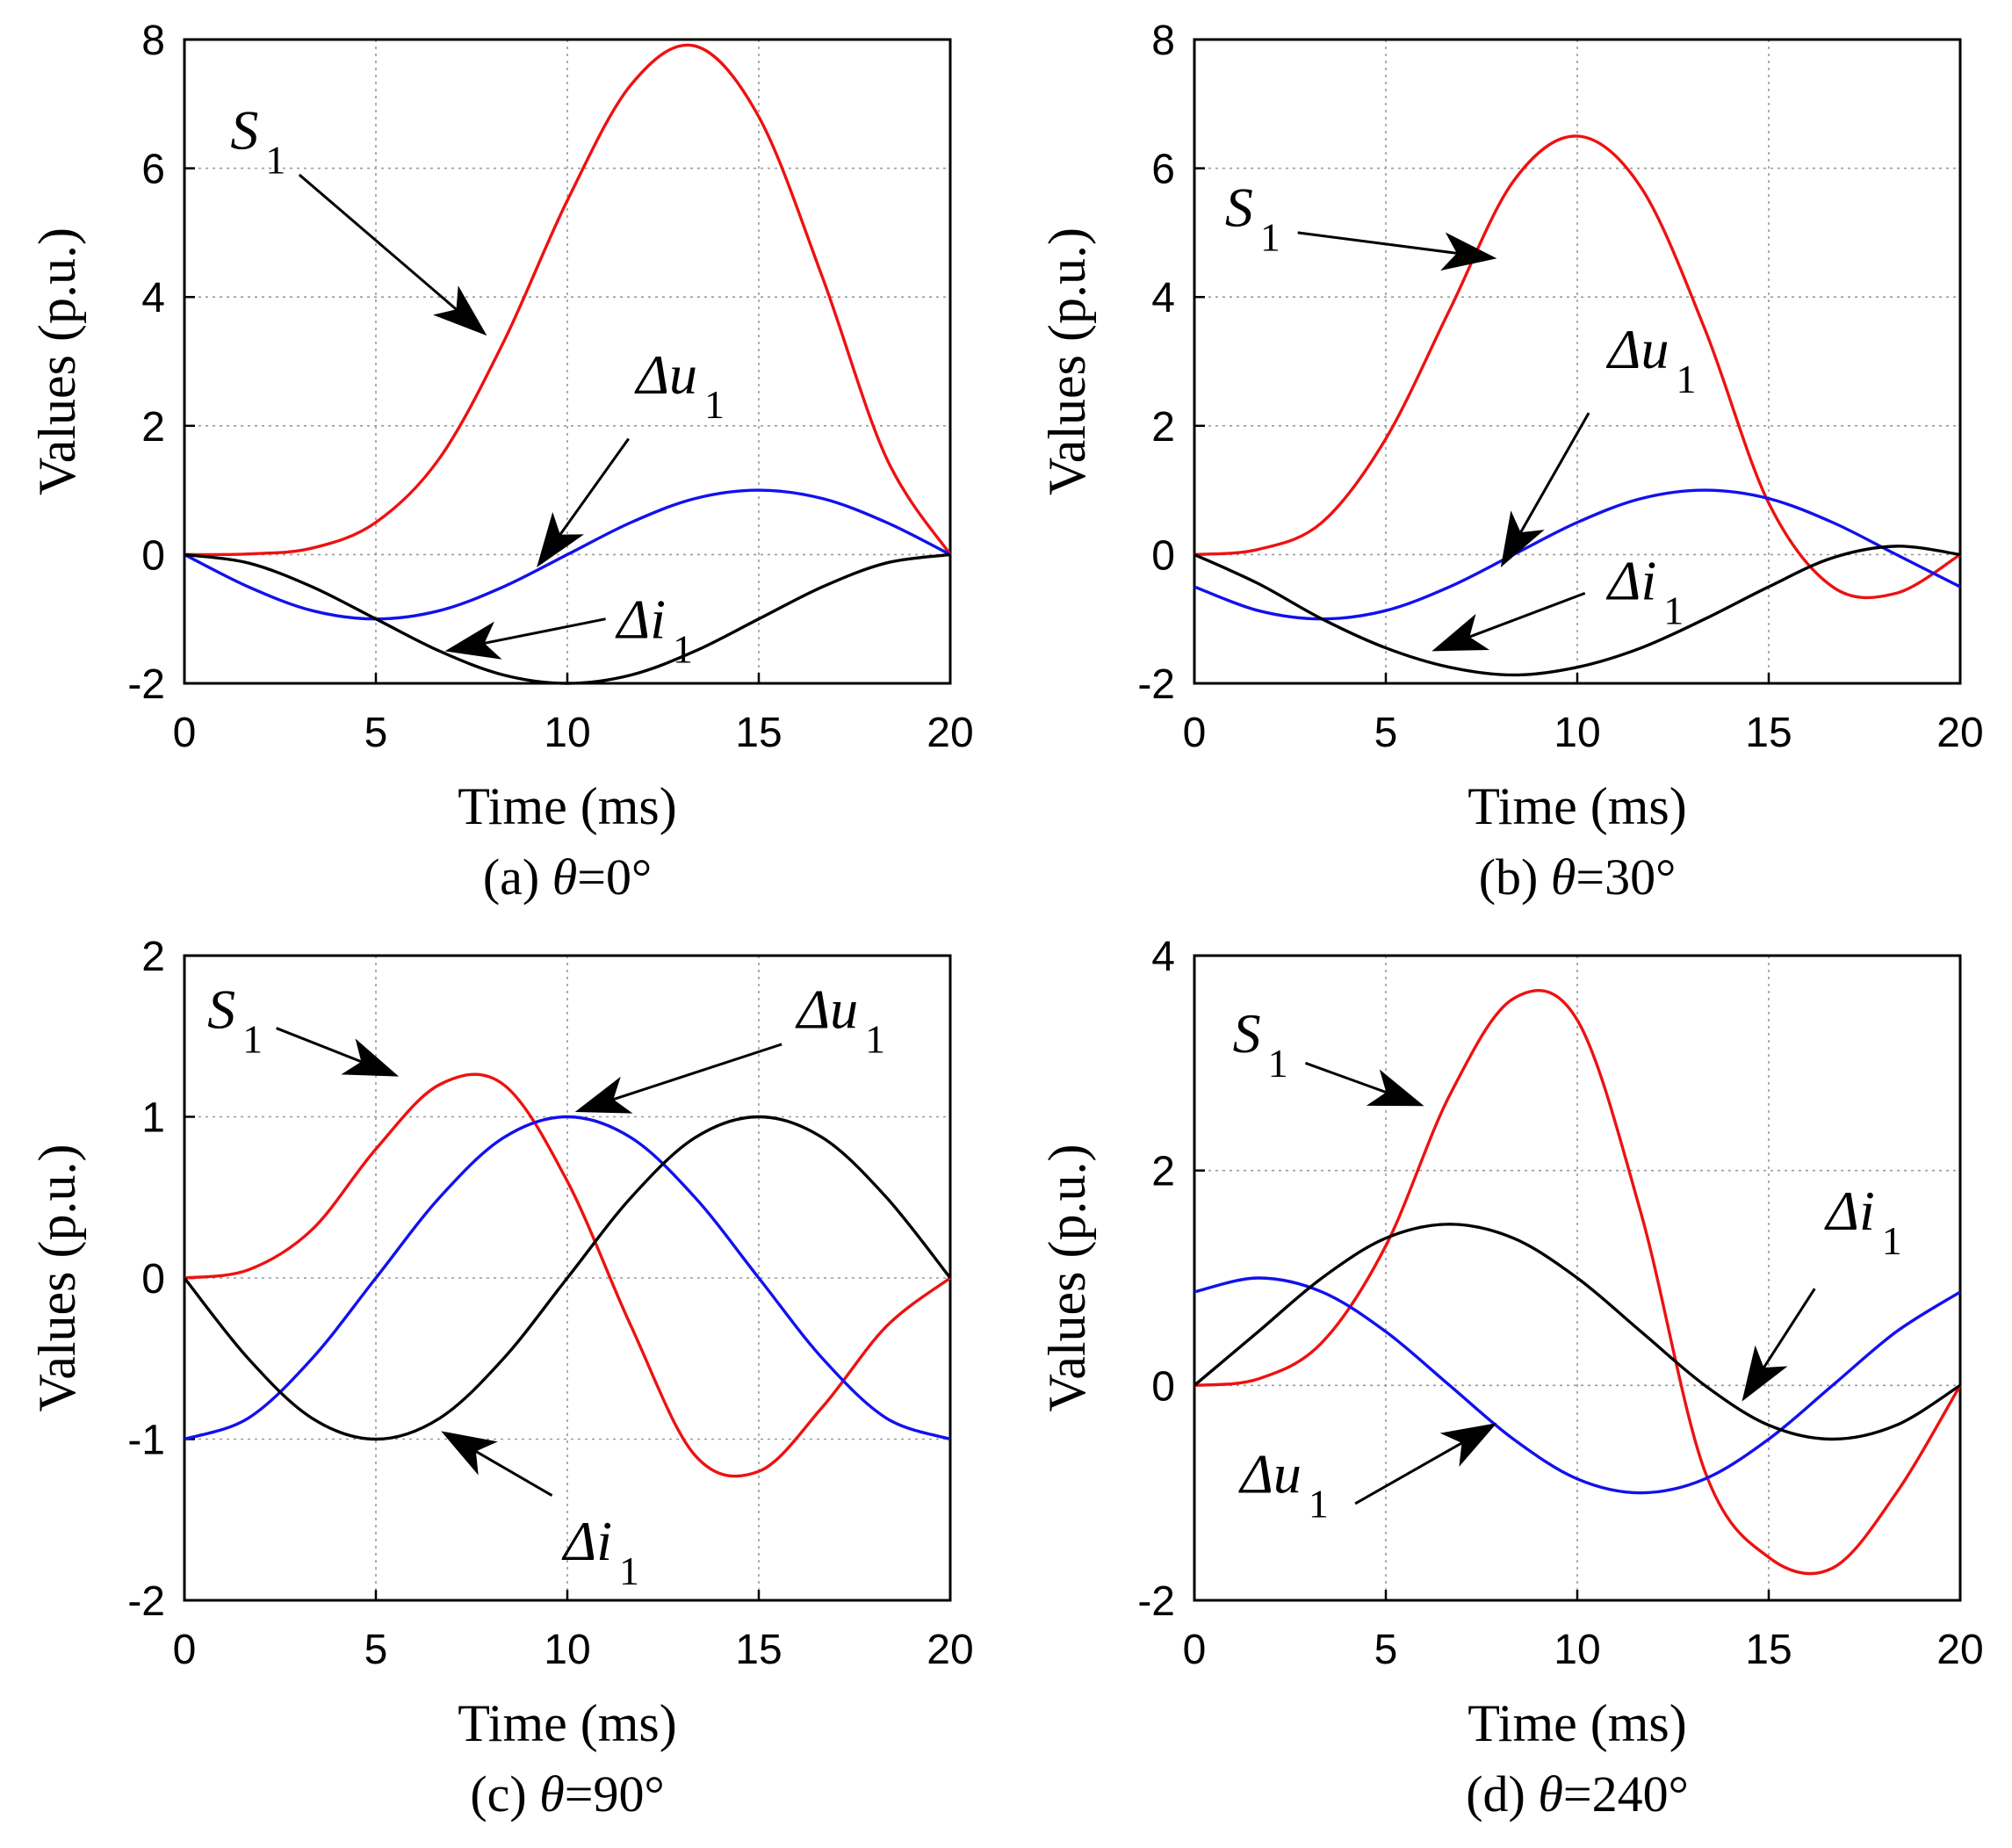  I want to click on annotation-label: Δi 1, so click(1862, 1221).